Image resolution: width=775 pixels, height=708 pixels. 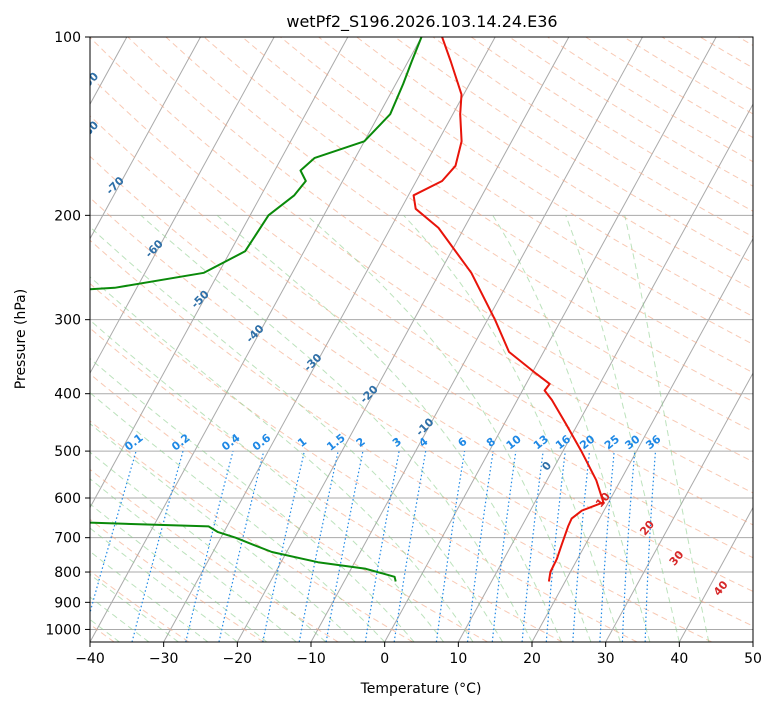 What do you see at coordinates (67, 216) in the screenshot?
I see `y-tick-label: 200` at bounding box center [67, 216].